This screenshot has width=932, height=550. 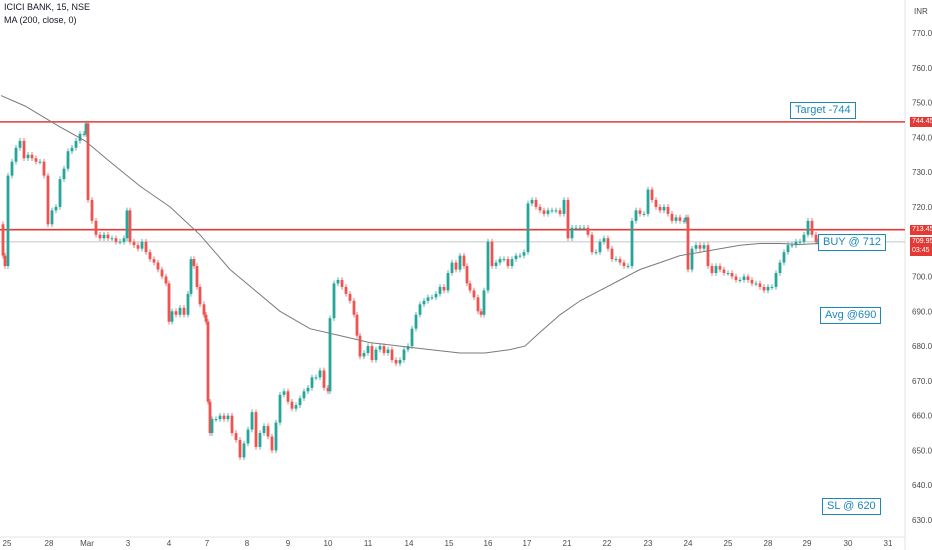 What do you see at coordinates (922, 277) in the screenshot?
I see `y-tick-label: 700.00` at bounding box center [922, 277].